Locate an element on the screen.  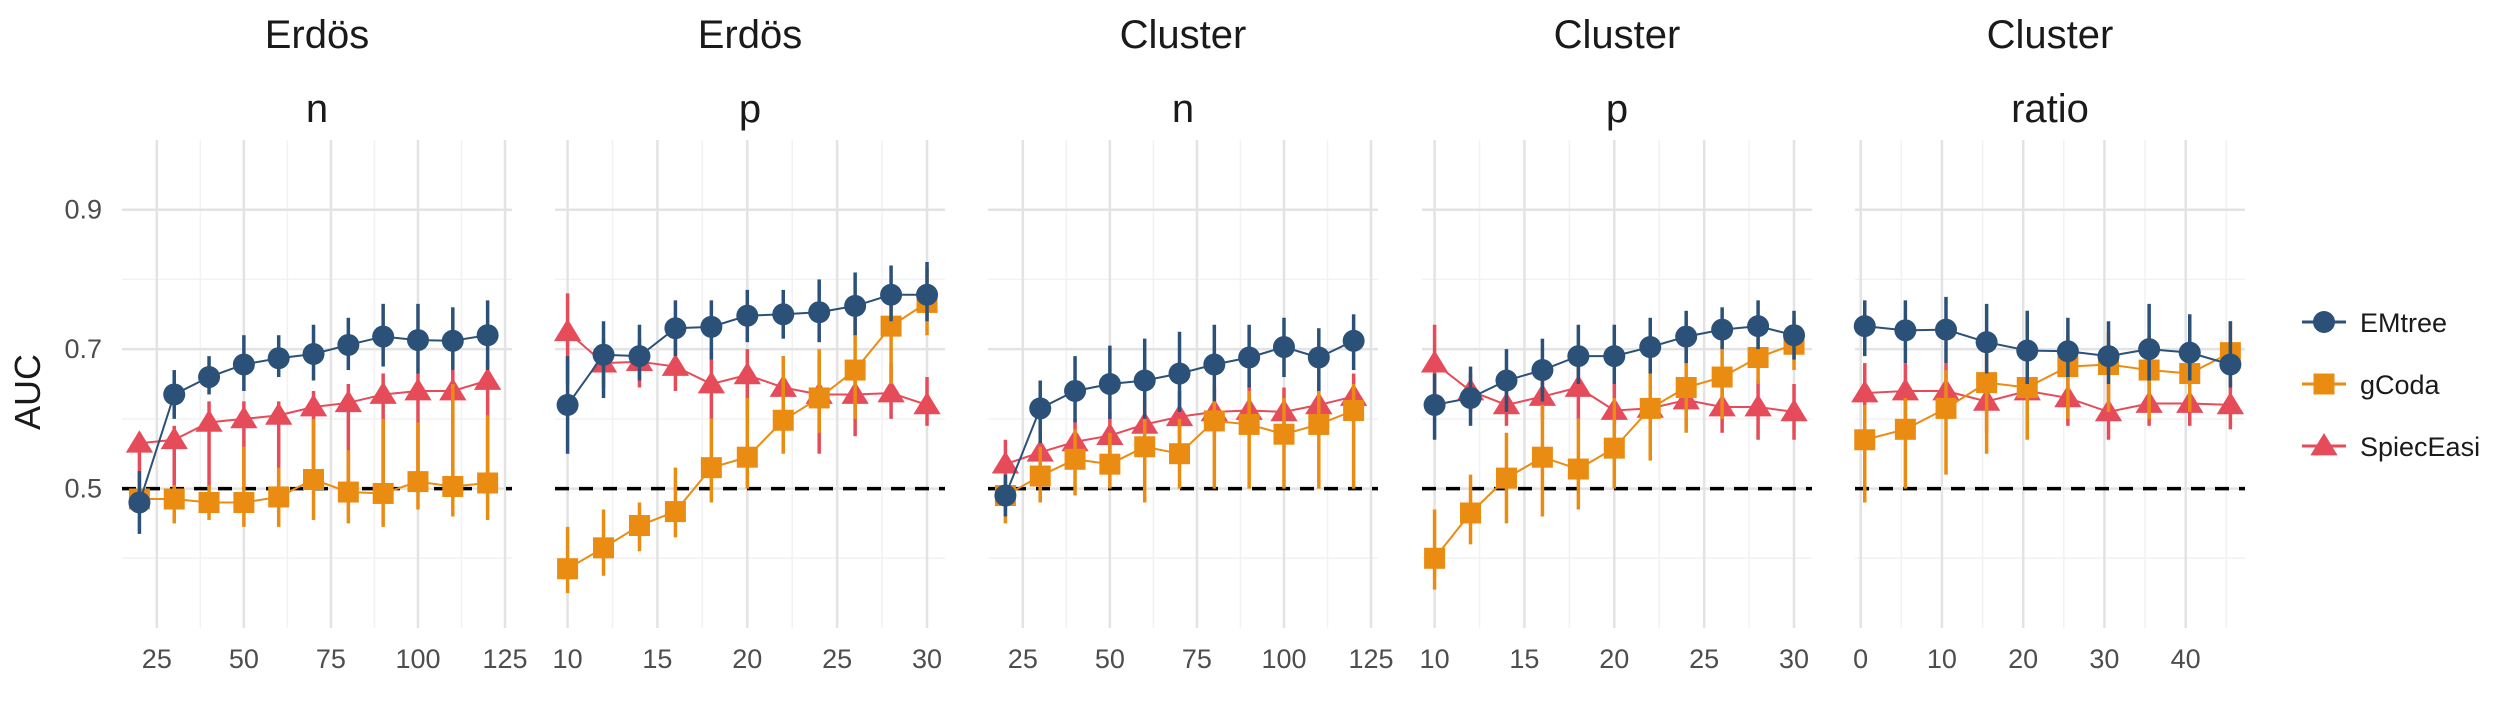
legend: EMtree gCoda SpiecEasi is located at coordinates (2391, 385).